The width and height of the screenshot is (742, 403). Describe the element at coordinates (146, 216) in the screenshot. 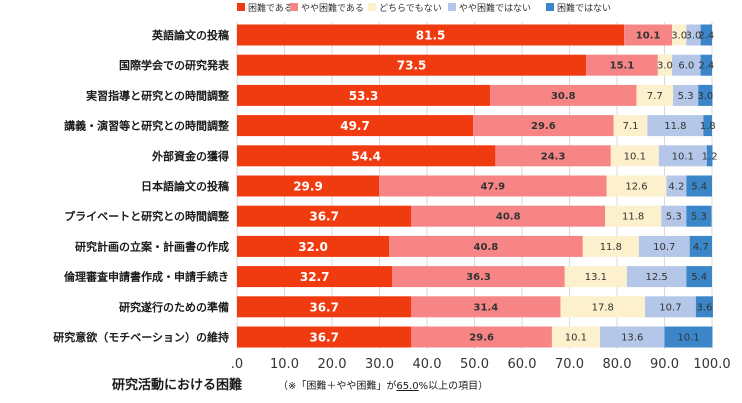

I see `category-label: プライベートと研究との時間調整` at that location.